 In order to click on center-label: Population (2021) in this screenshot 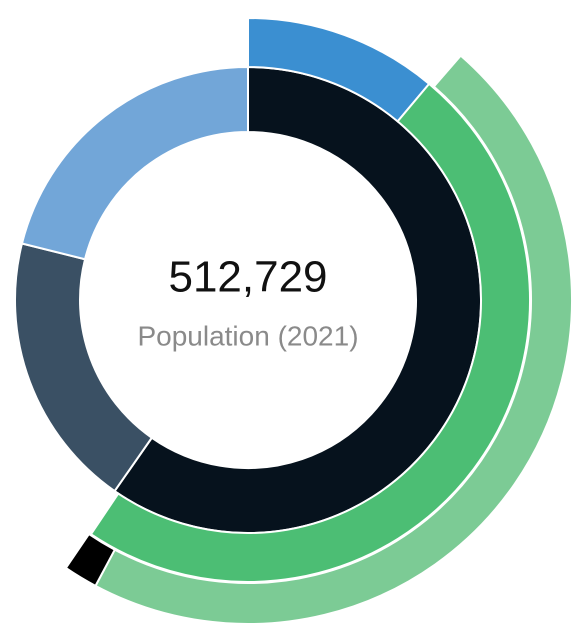, I will do `click(247, 335)`.